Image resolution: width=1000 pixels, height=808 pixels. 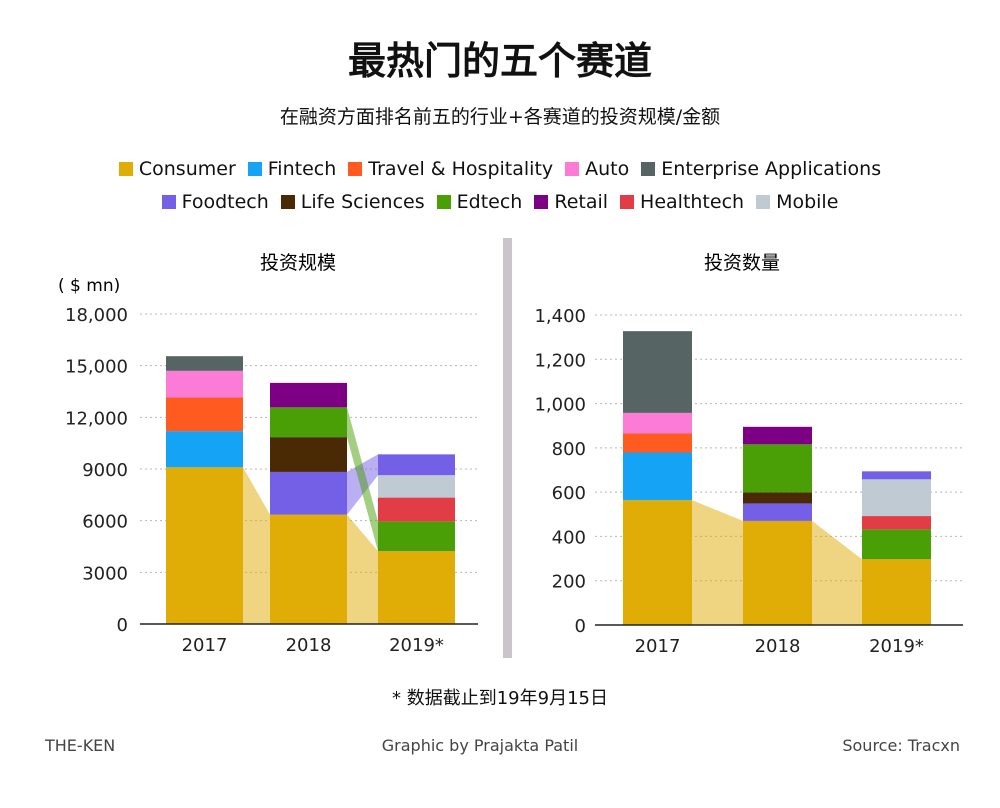 What do you see at coordinates (80, 745) in the screenshot?
I see `footer-brand: THE-KEN` at bounding box center [80, 745].